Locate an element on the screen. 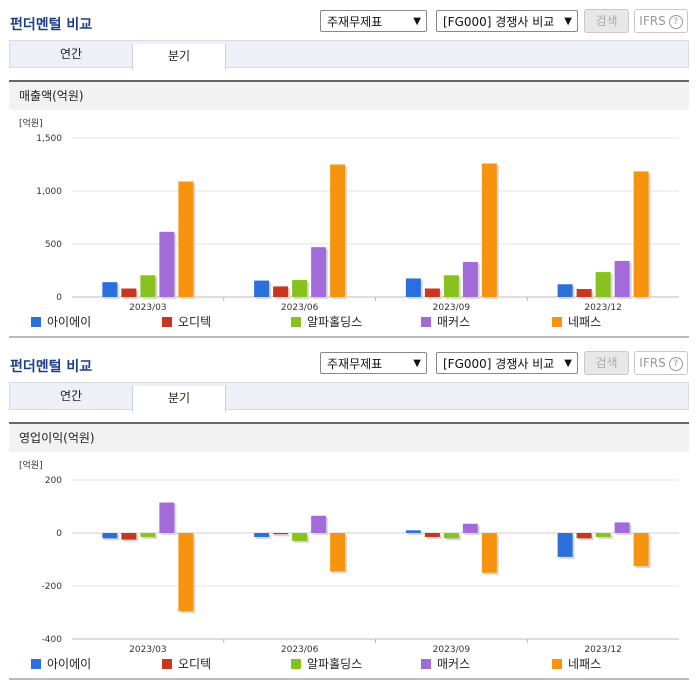 This screenshot has height=684, width=696. legend-label: 매커스 is located at coordinates (454, 322).